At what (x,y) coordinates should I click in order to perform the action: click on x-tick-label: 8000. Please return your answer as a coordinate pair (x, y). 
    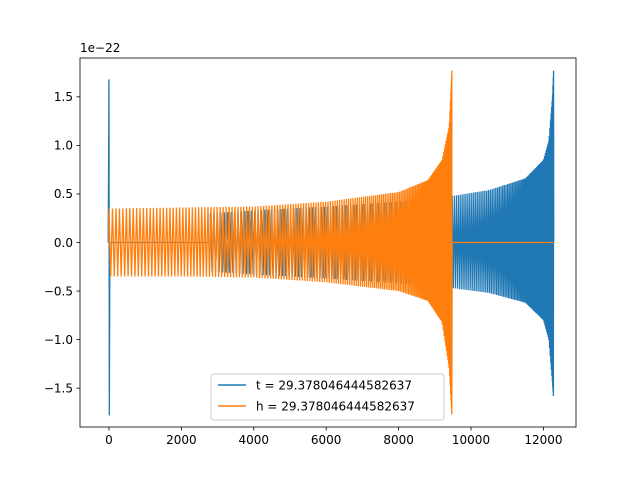
    Looking at the image, I should click on (398, 440).